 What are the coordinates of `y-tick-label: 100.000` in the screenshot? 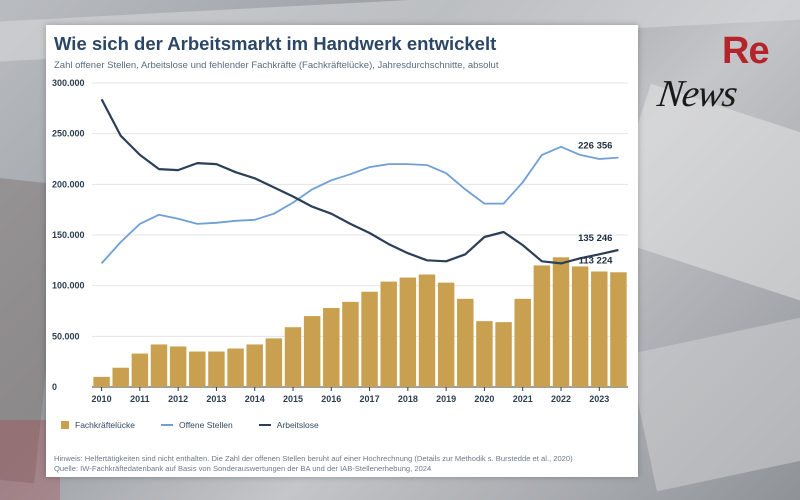 It's located at (68, 286).